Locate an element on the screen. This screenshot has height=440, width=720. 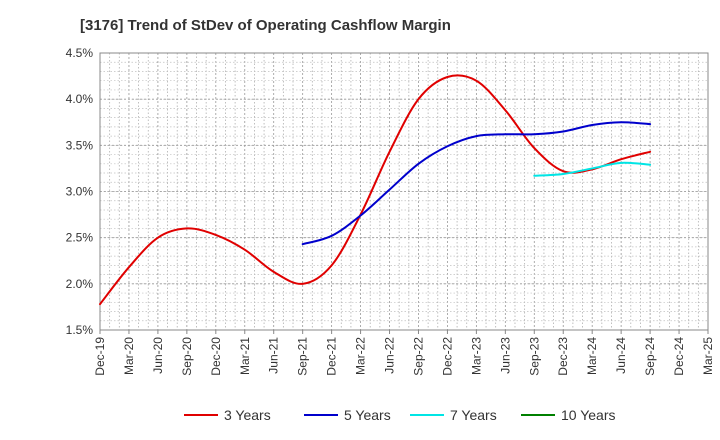
x-tick-label: Mar-22 is located at coordinates (361, 356).